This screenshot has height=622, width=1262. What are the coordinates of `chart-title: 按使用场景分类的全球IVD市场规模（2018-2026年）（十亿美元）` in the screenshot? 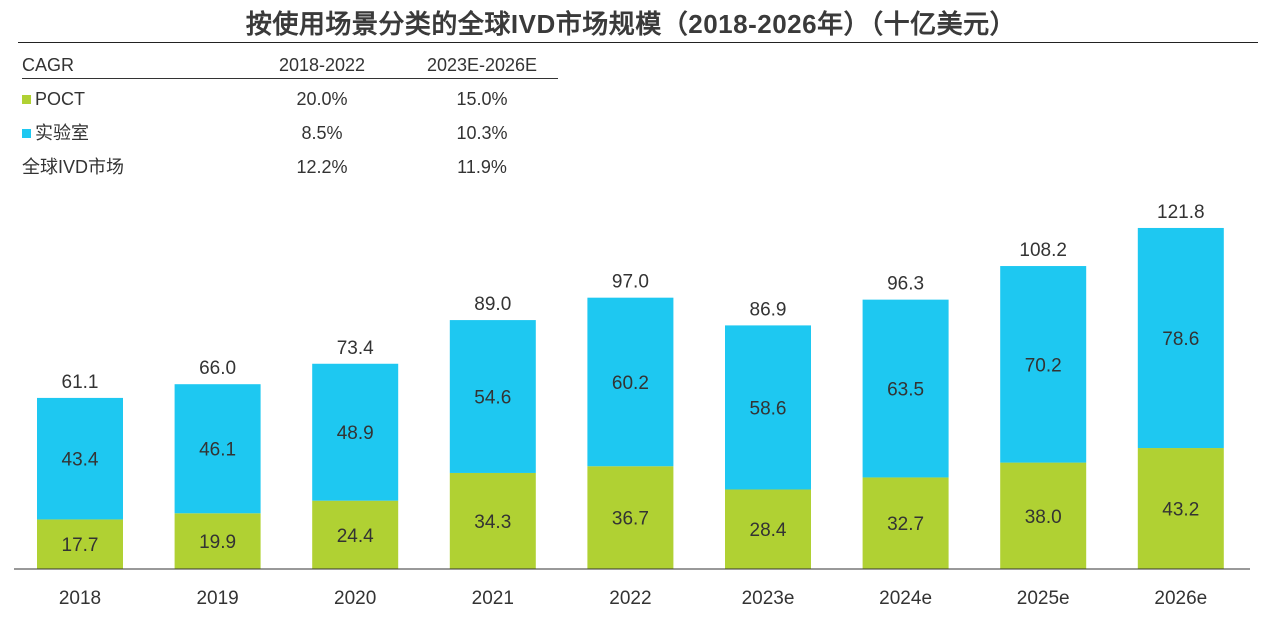 It's located at (631, 24).